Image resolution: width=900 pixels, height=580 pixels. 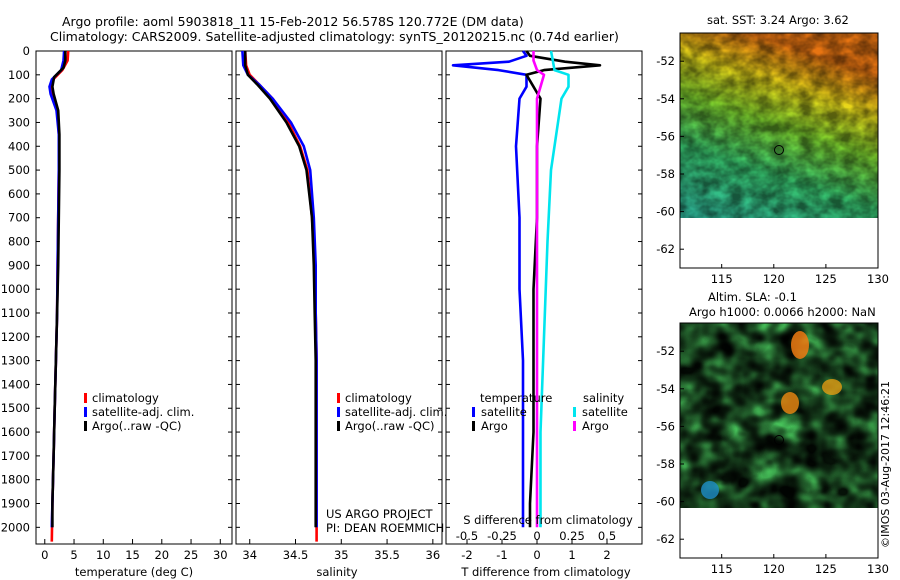 I want to click on sst-map-title: sat. SST: 3.24 Argo: 3.62, so click(x=778, y=20).